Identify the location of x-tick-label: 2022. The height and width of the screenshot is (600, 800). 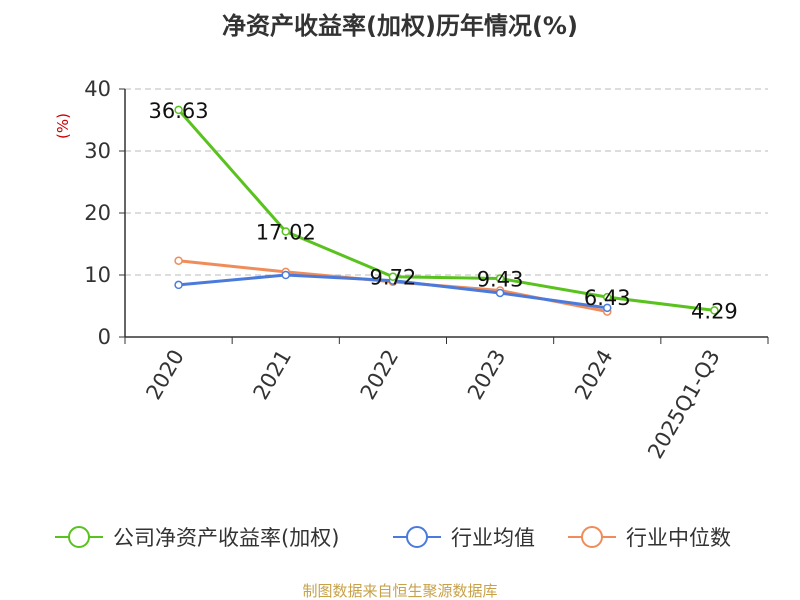
(380, 375).